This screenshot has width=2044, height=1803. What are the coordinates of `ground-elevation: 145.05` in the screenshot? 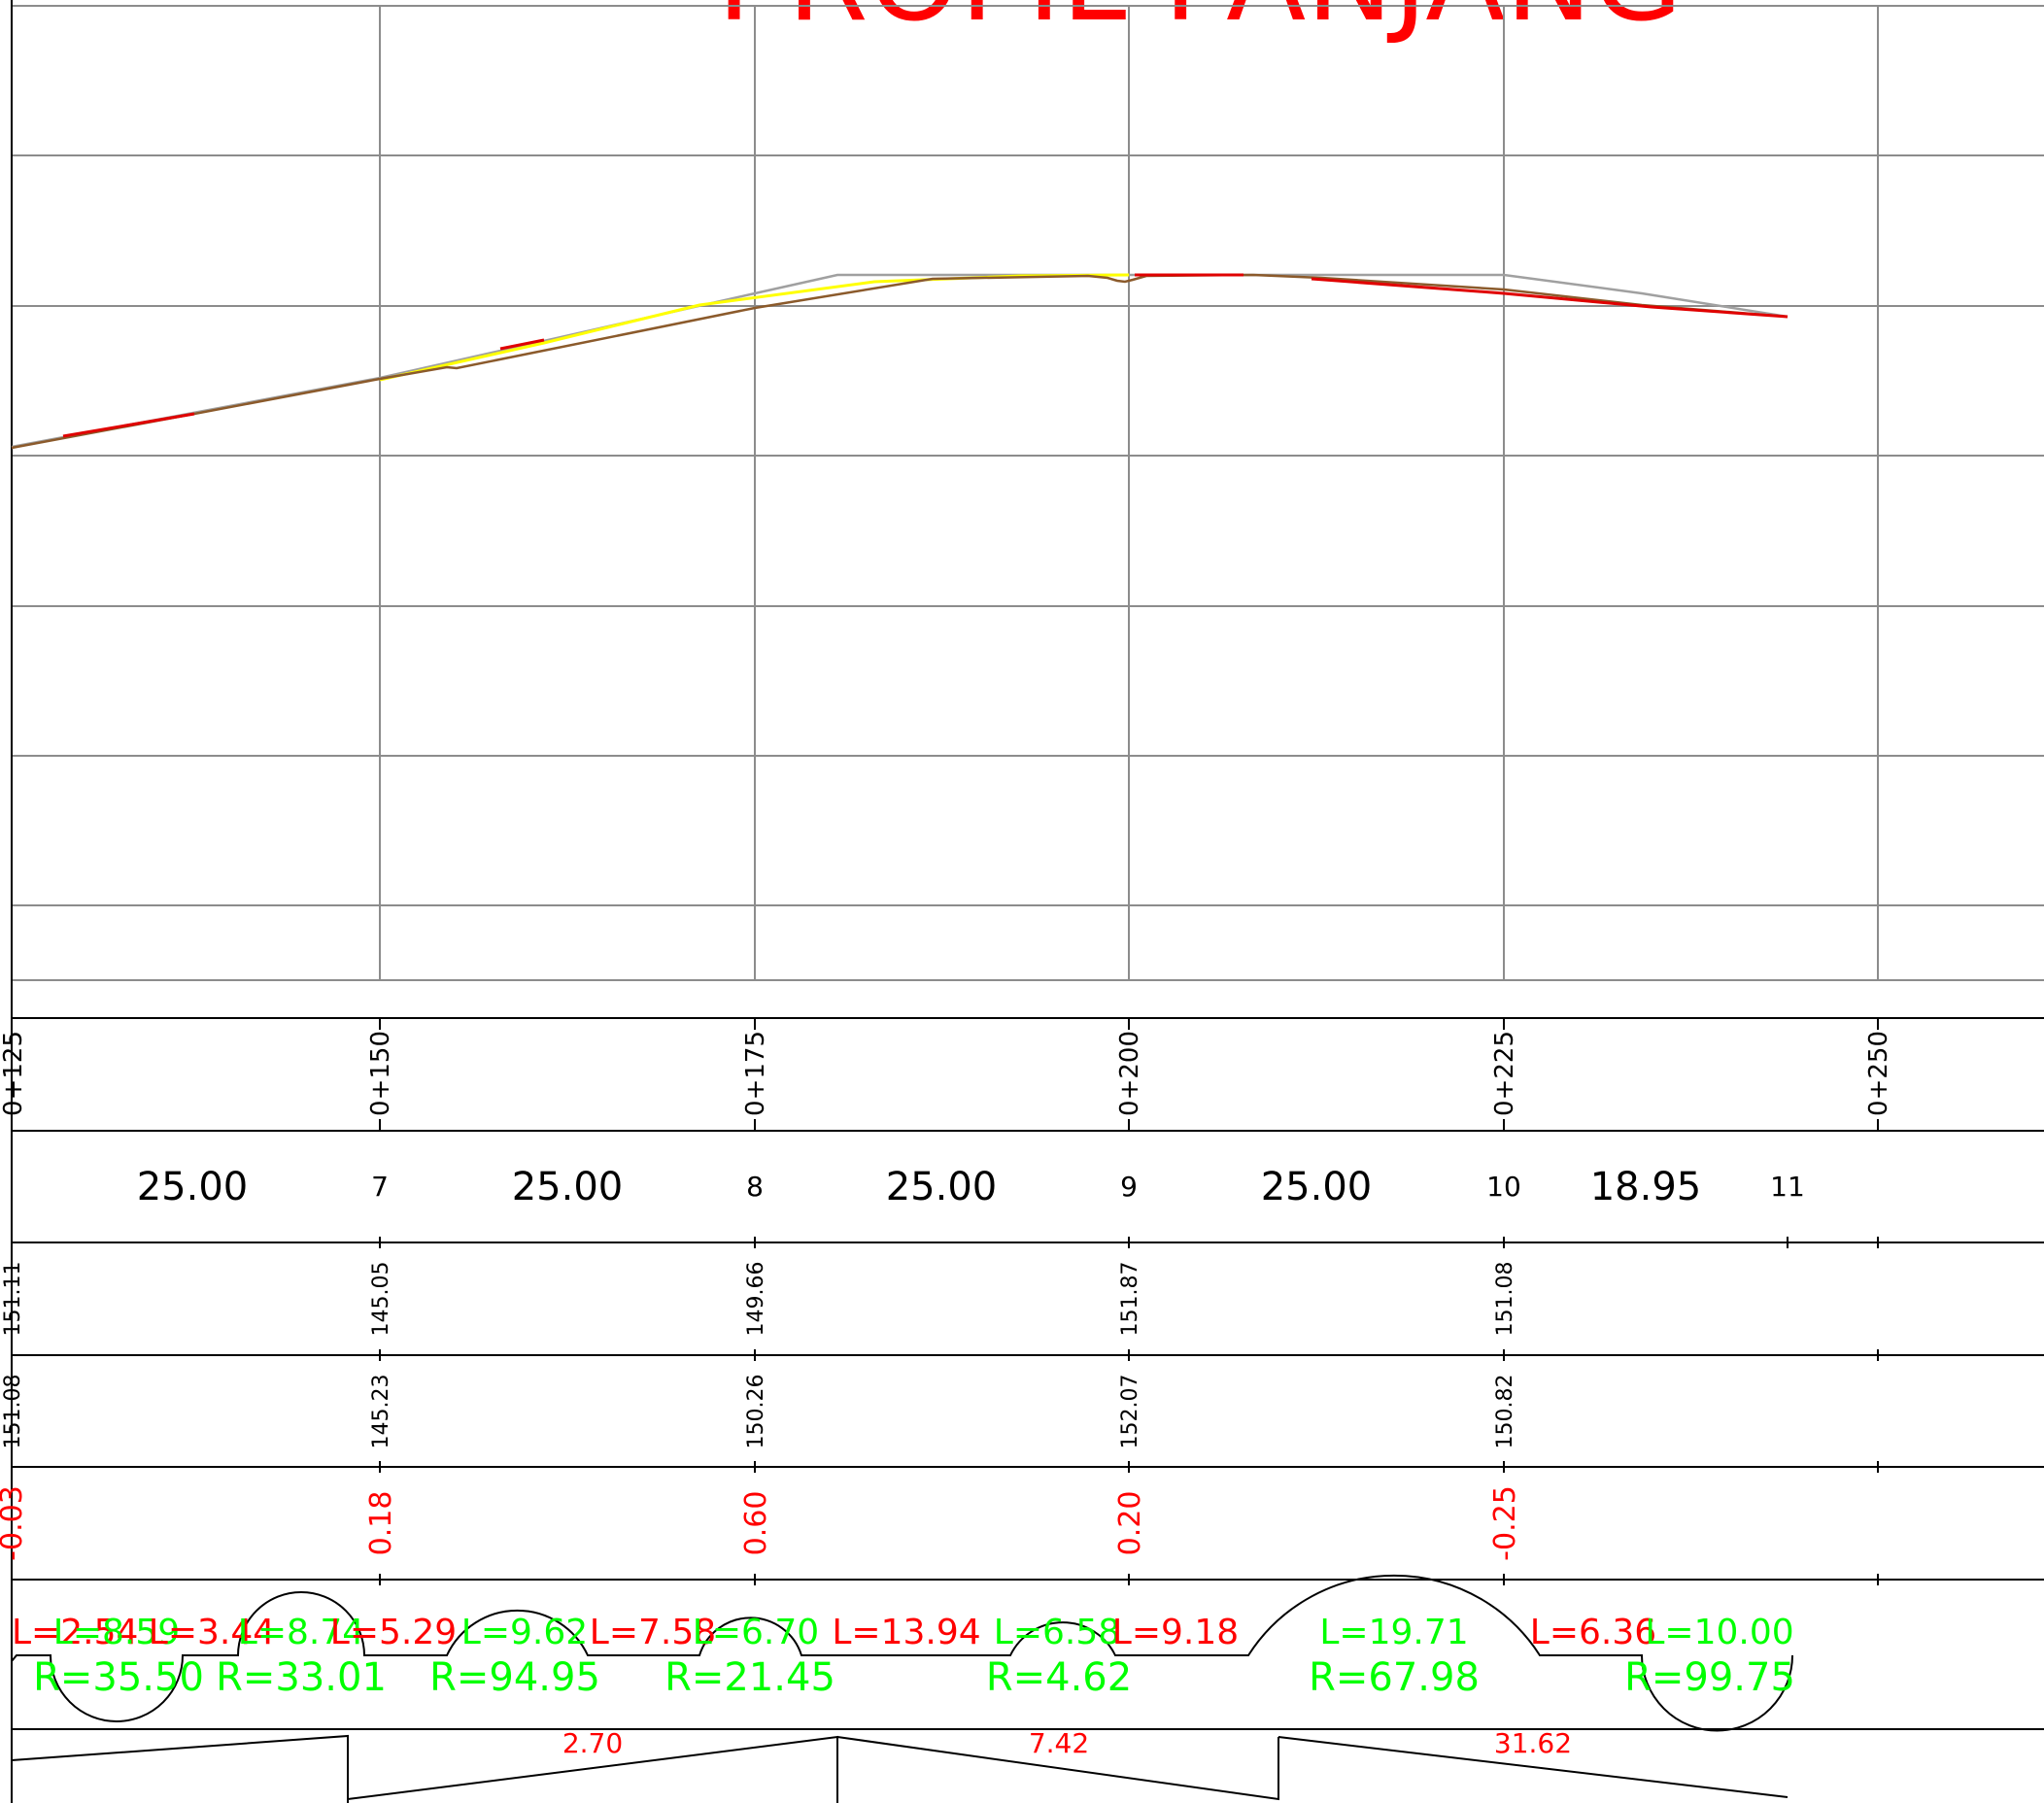 It's located at (381, 1299).